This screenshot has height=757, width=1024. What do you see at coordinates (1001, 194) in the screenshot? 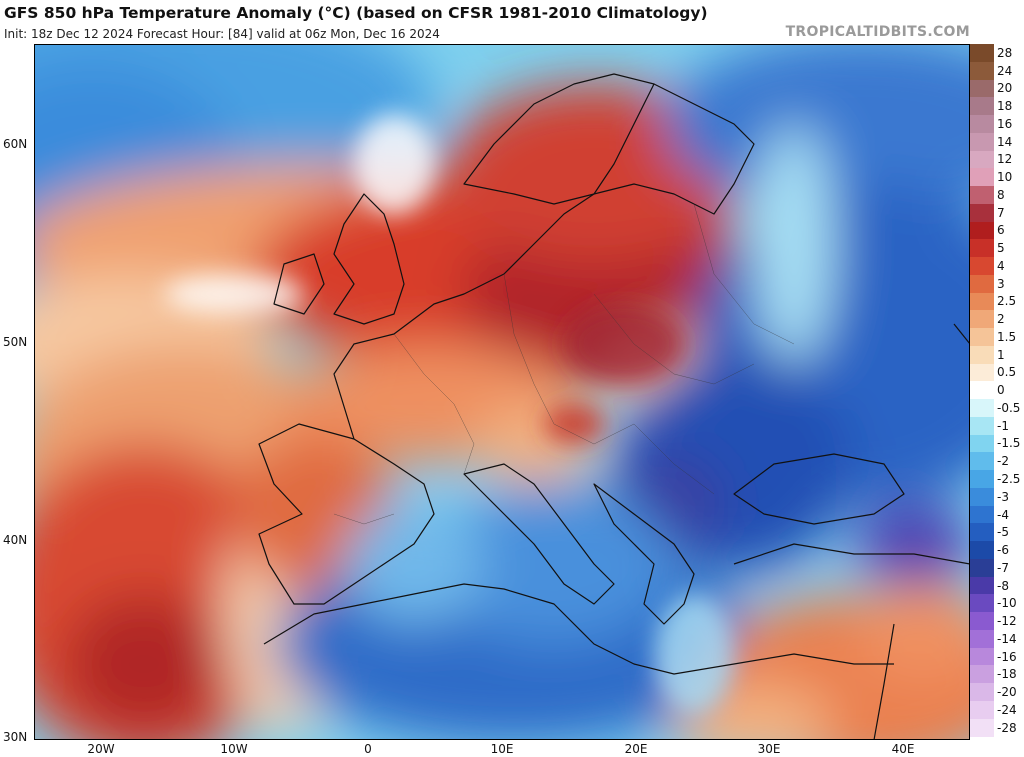
I see `colorbar-label: 8` at bounding box center [1001, 194].